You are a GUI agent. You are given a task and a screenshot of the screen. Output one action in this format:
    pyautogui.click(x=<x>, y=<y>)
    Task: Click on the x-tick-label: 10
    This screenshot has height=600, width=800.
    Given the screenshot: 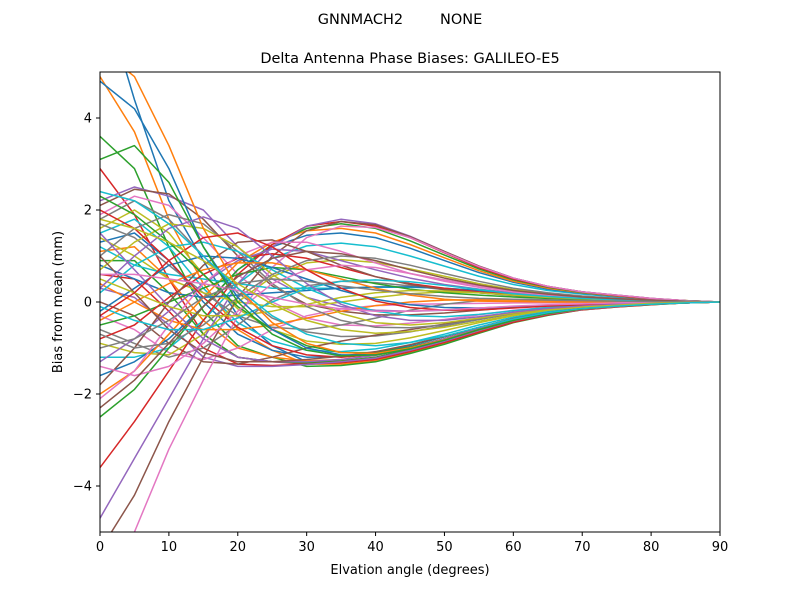 What is the action you would take?
    pyautogui.click(x=169, y=547)
    